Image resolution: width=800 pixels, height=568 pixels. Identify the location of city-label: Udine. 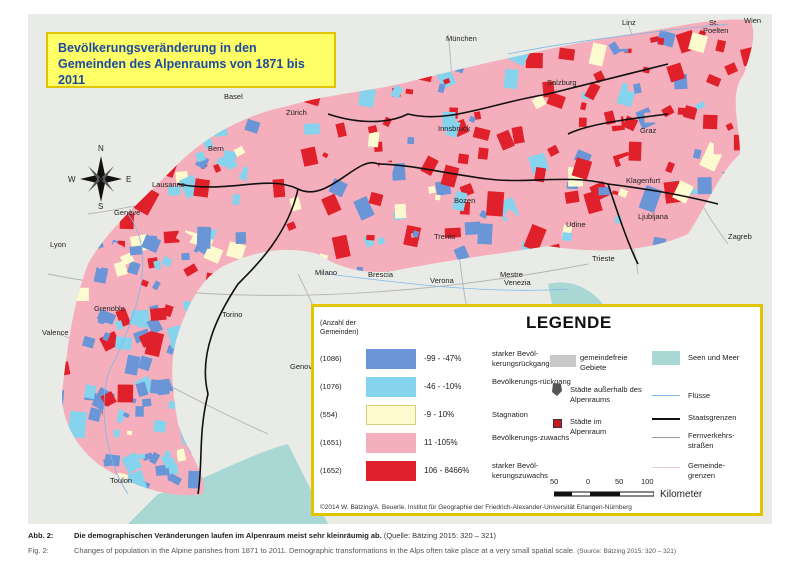
(576, 224).